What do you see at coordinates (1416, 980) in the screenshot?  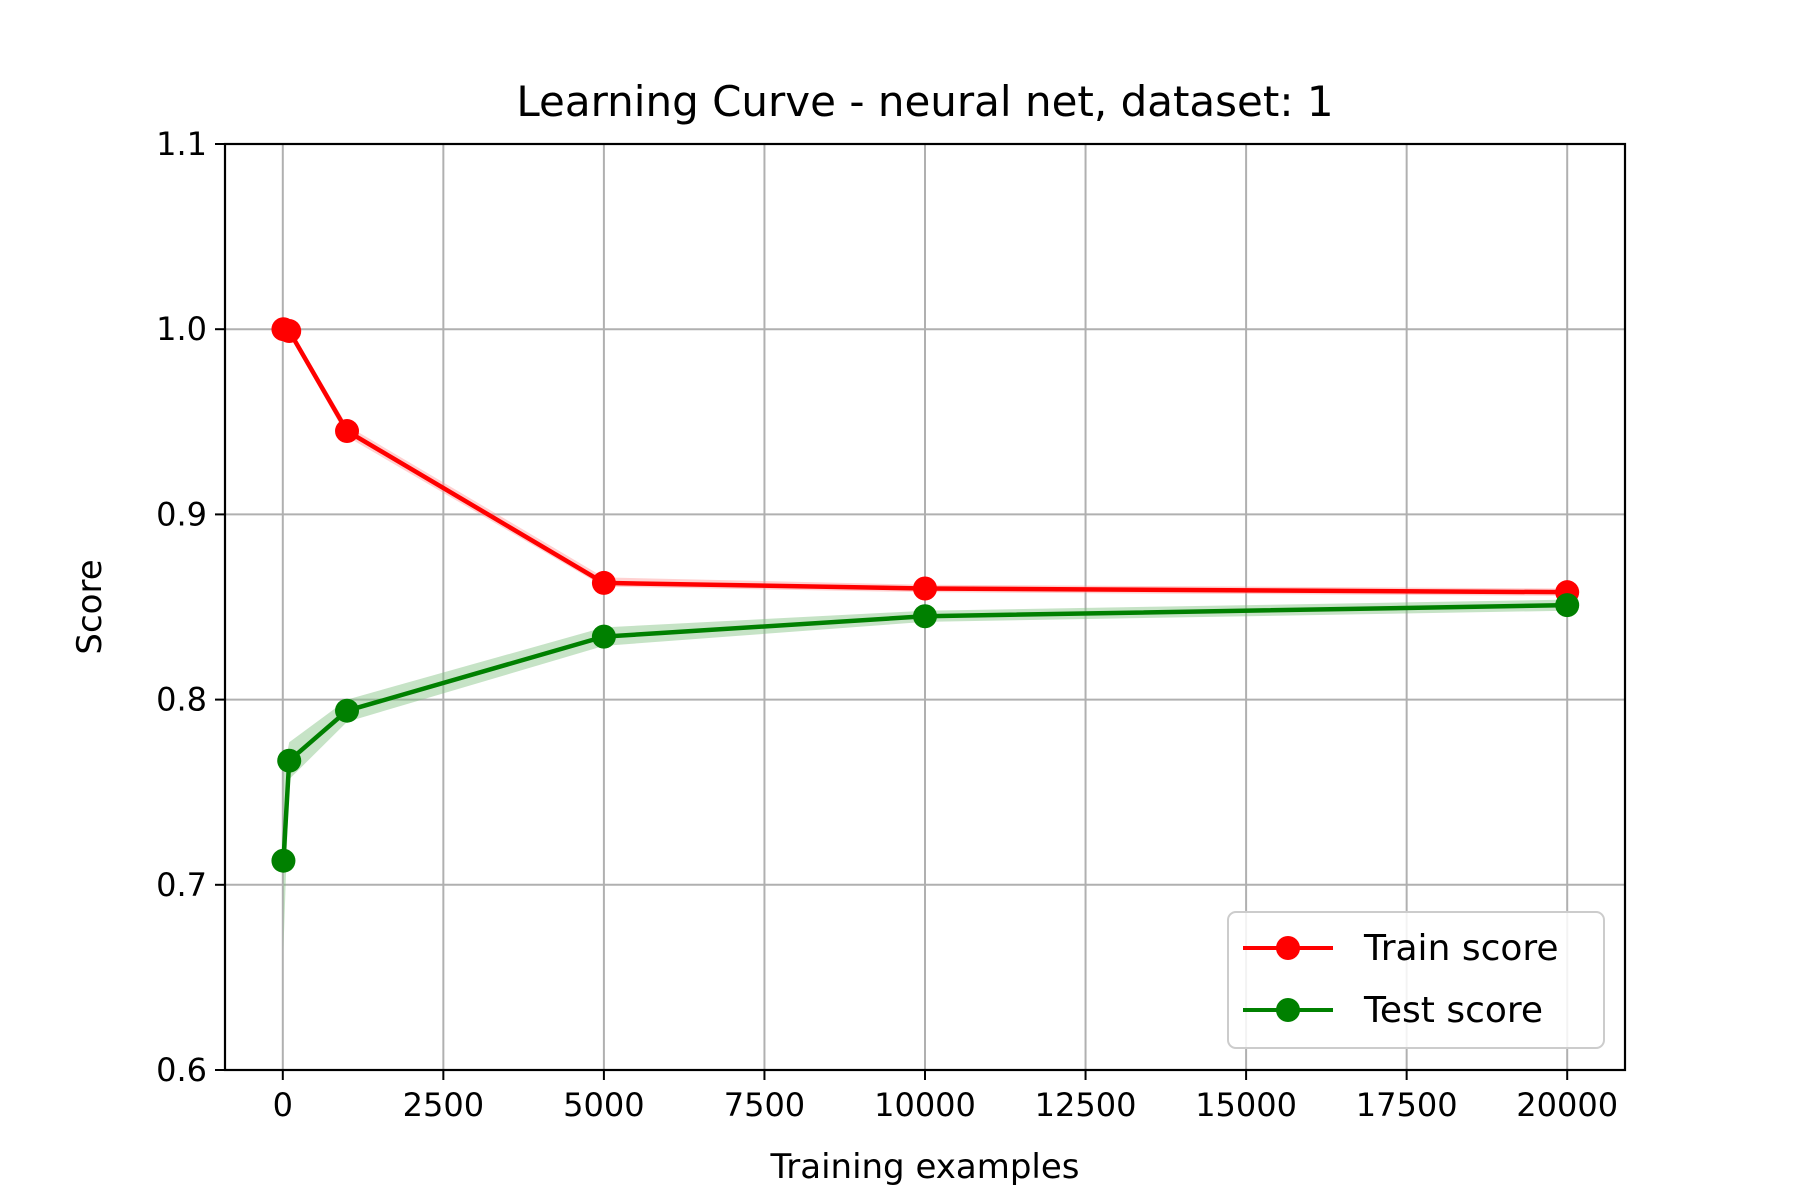 I see `legend: Train score Test score` at bounding box center [1416, 980].